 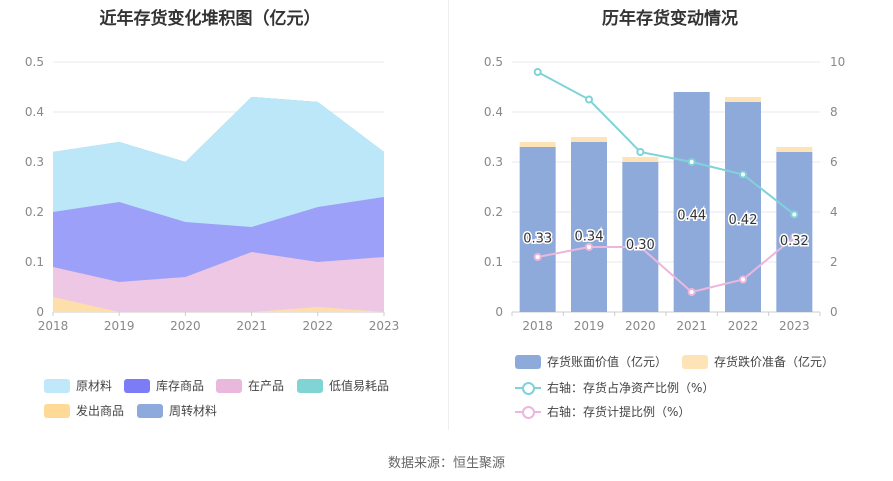 I want to click on legend-item-book-value: 存货账面价值（亿元）, so click(x=591, y=361).